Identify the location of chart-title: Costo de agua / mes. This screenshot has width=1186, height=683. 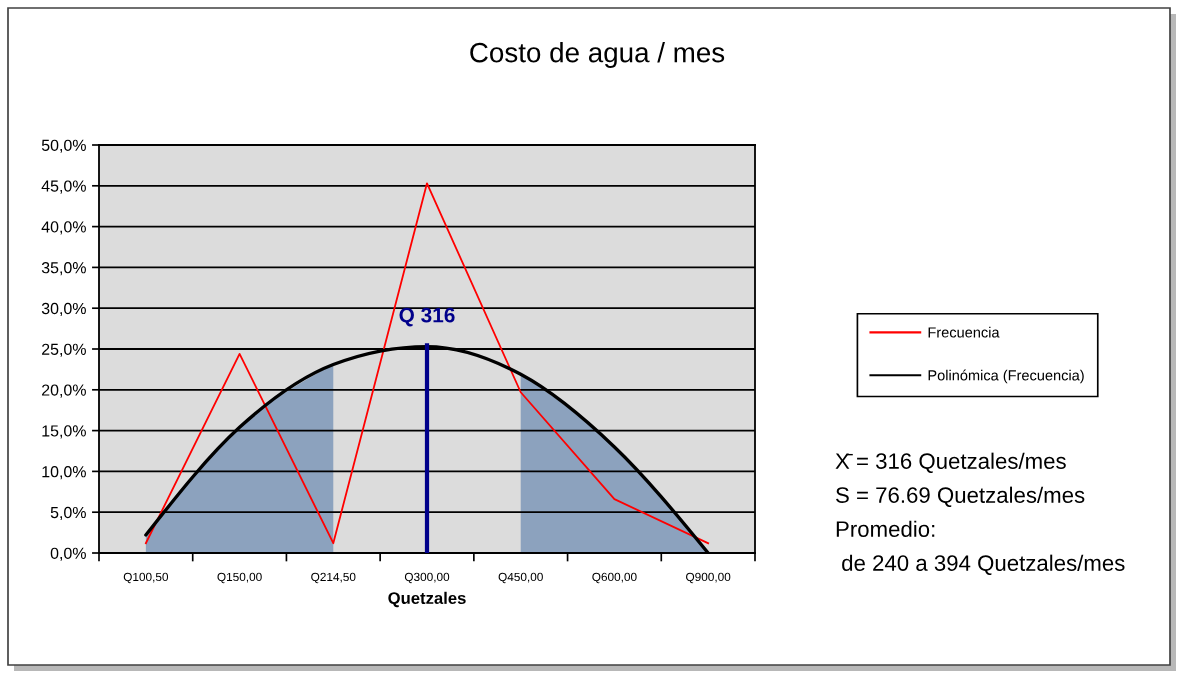
(597, 55).